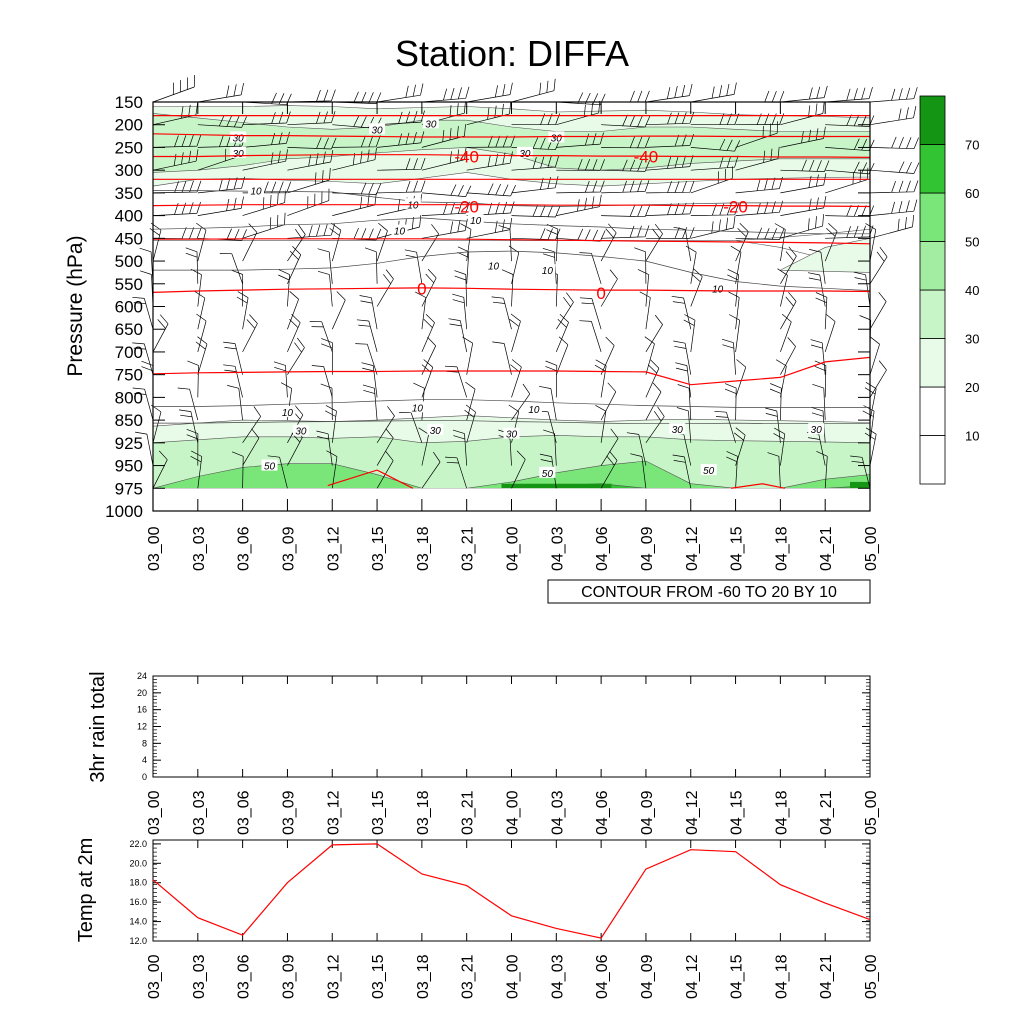 Image resolution: width=1024 pixels, height=1024 pixels. Describe the element at coordinates (98, 726) in the screenshot. I see `rain-y-label: 3hr rain total` at that location.